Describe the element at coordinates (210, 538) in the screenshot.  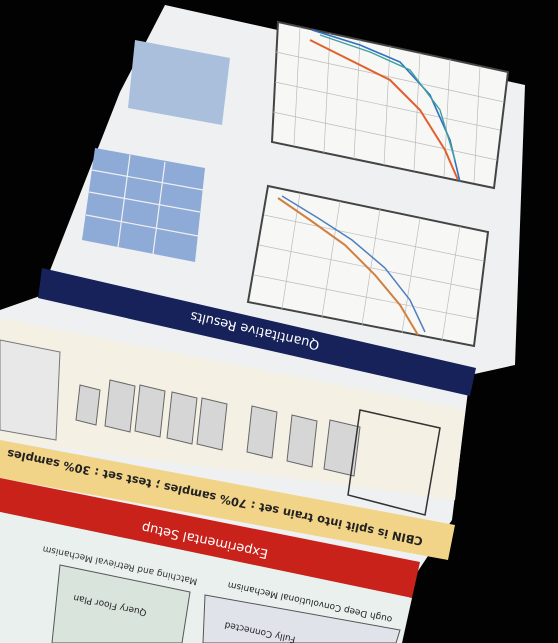
I see `section-band` at that location.